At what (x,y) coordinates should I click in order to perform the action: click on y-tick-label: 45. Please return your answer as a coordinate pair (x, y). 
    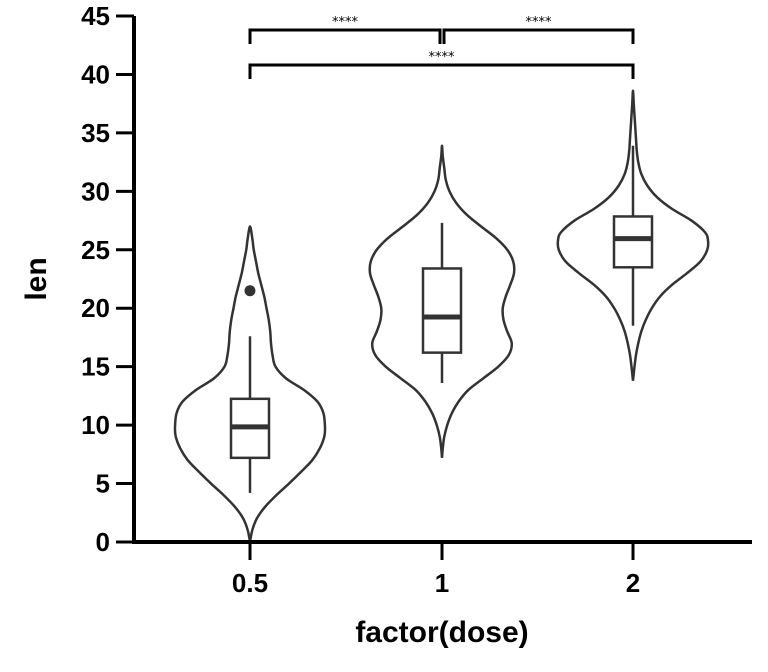
    Looking at the image, I should click on (95, 16).